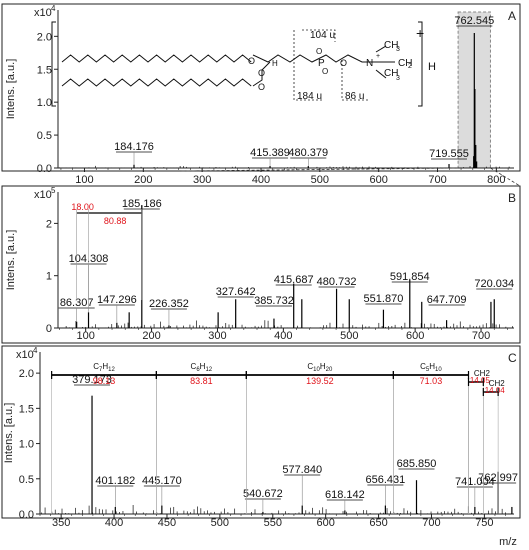 The height and width of the screenshot is (550, 529). Describe the element at coordinates (329, 370) in the screenshot. I see `formula-part: 20` at that location.